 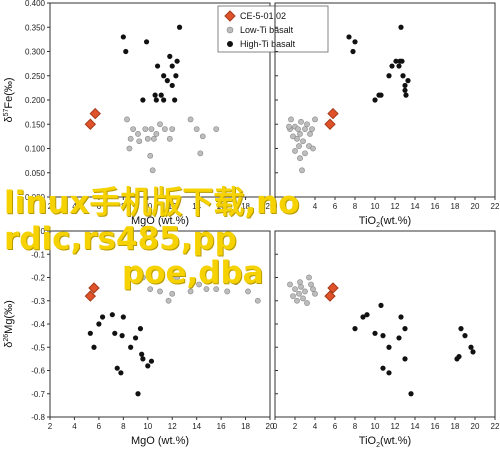 I want to click on legend-entry: Low-Ti basalt, so click(x=267, y=30).